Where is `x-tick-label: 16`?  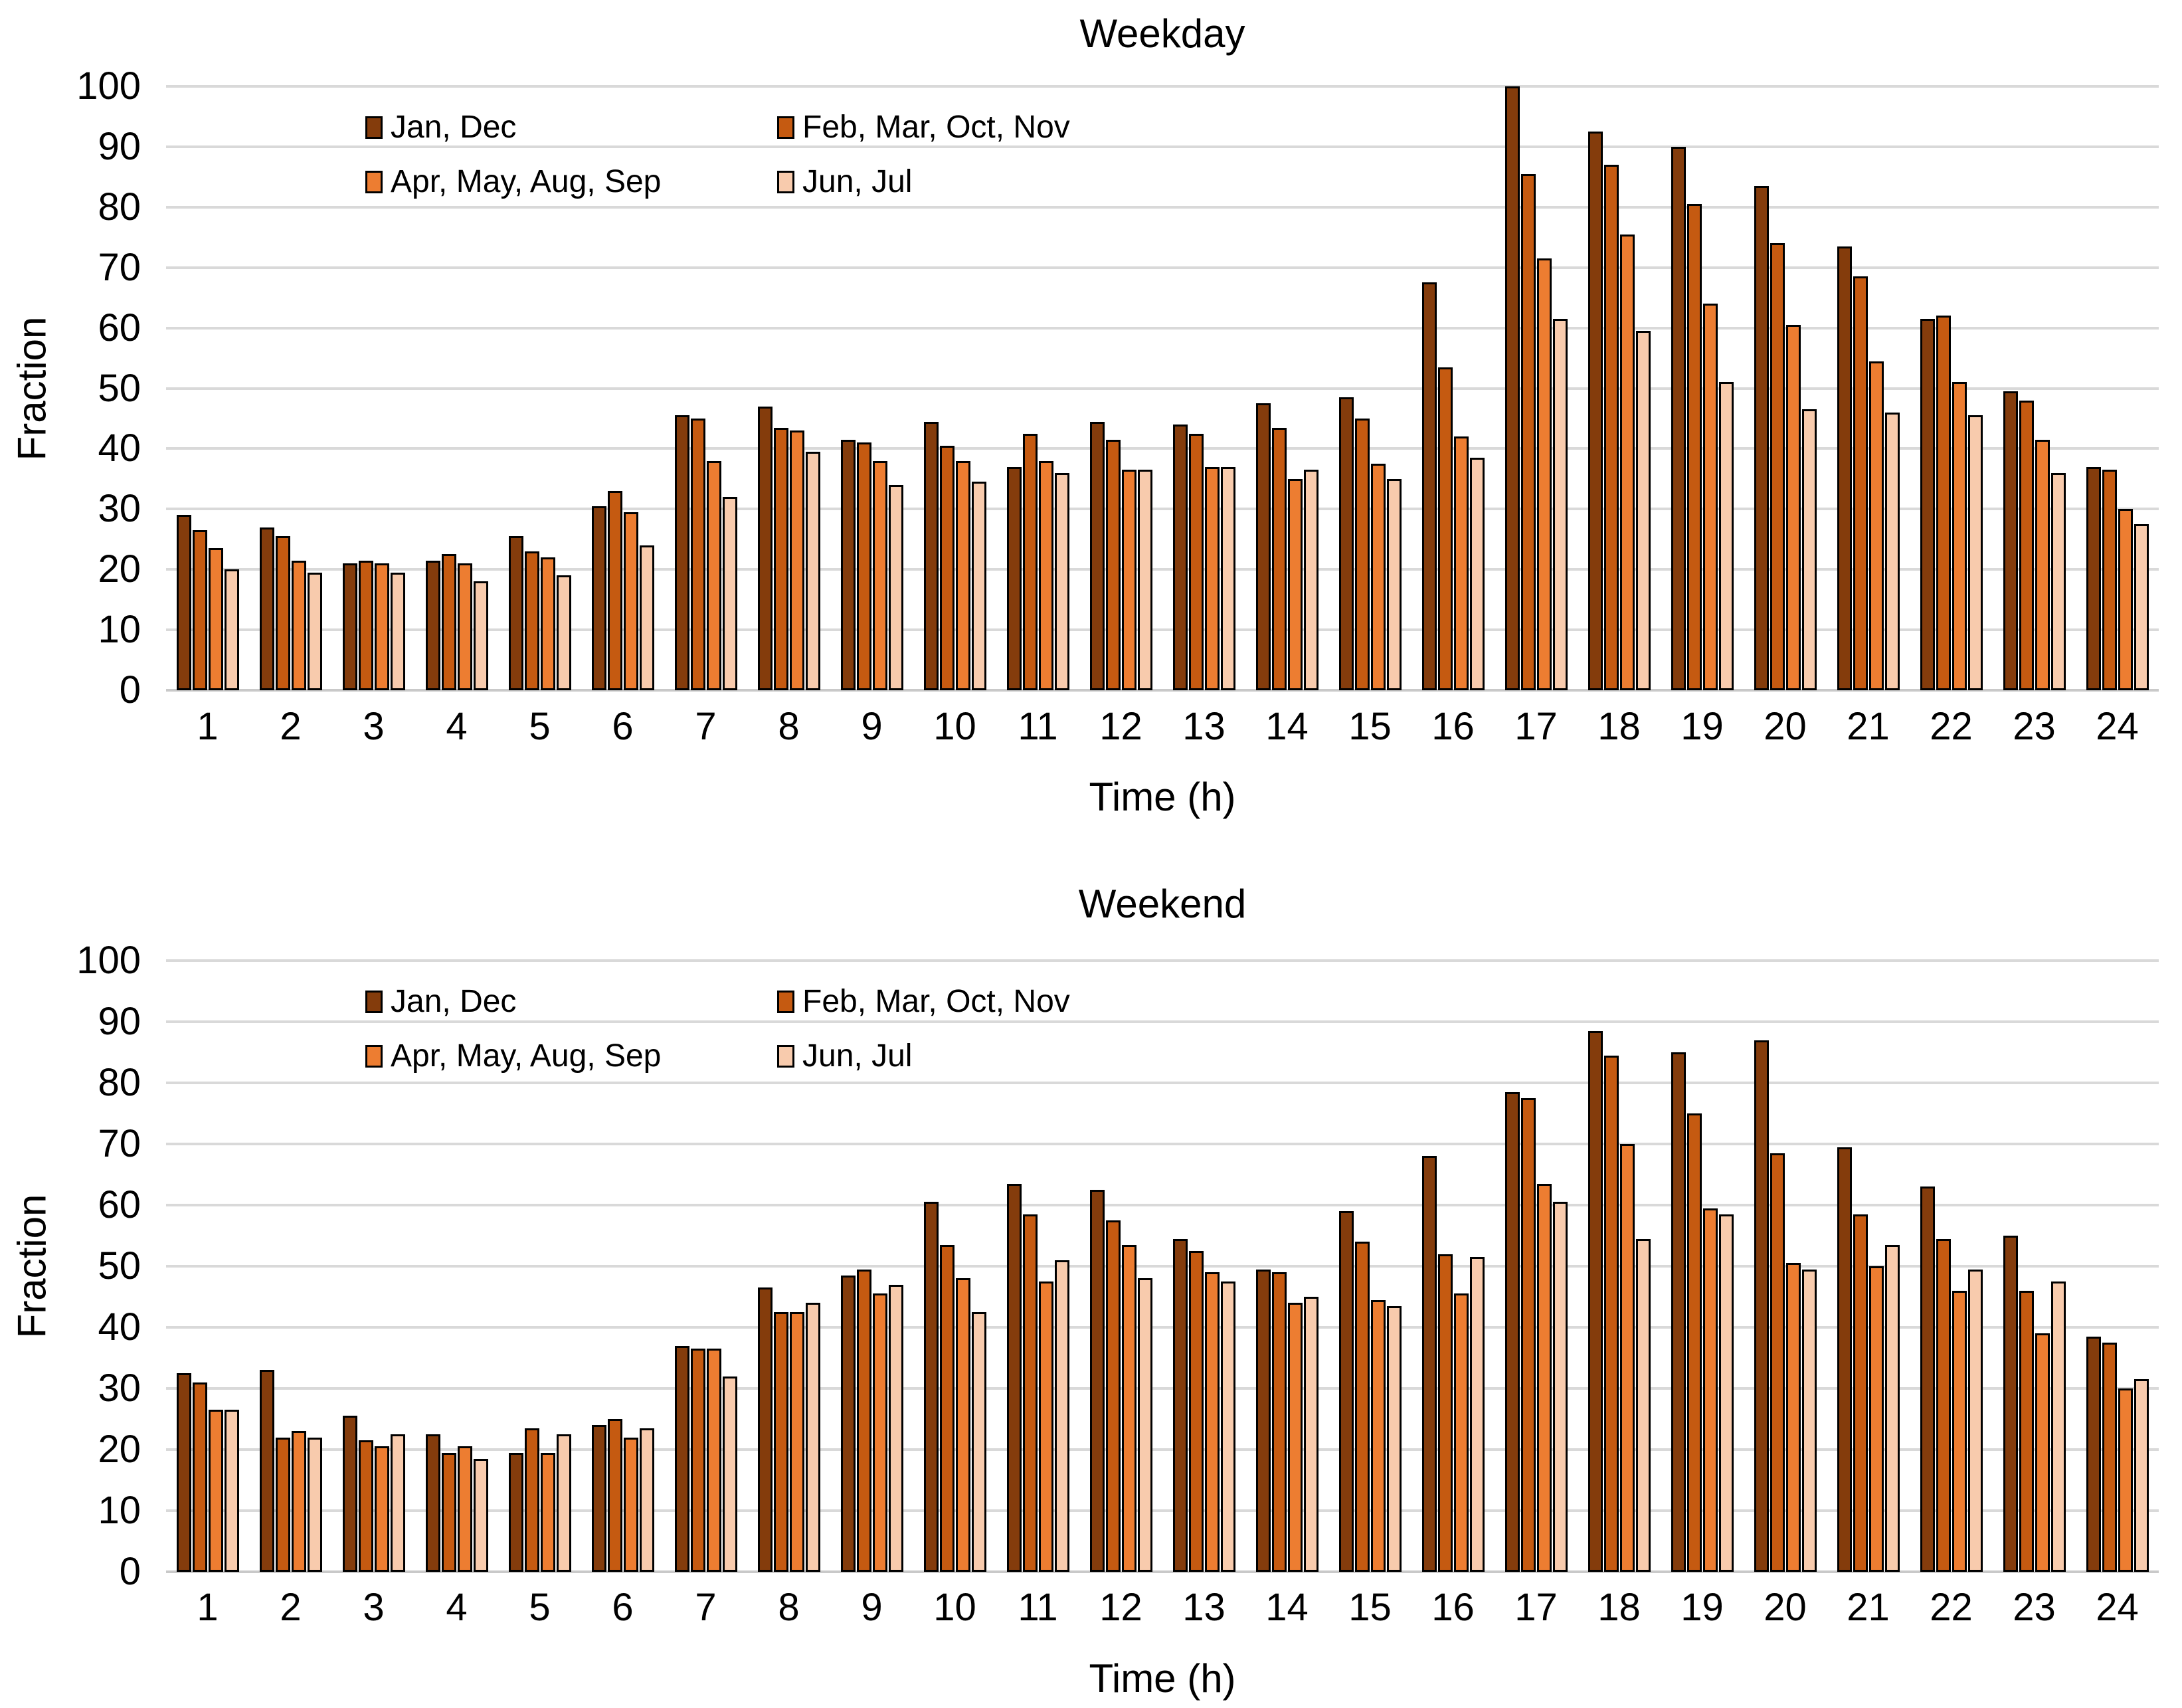
x-tick-label: 16 is located at coordinates (1453, 727).